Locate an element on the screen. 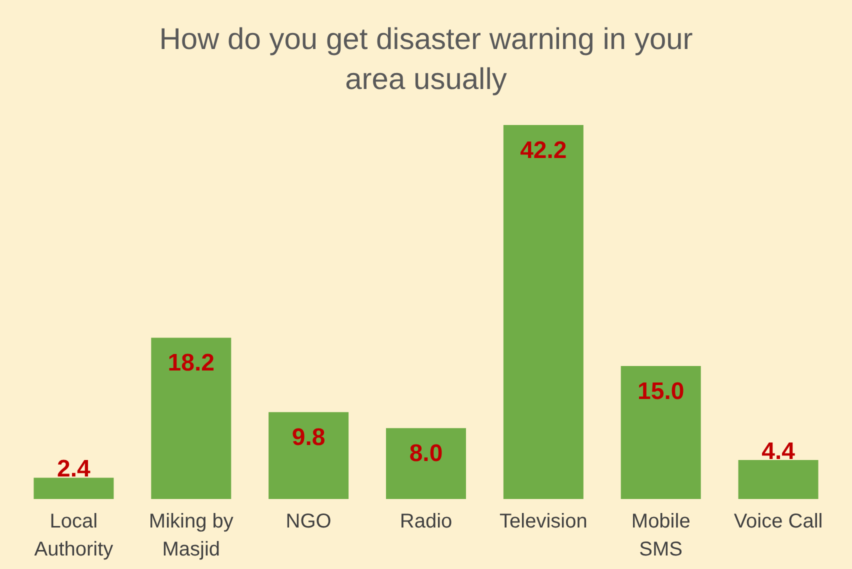 This screenshot has height=569, width=852. x-tick-label: NGO is located at coordinates (309, 521).